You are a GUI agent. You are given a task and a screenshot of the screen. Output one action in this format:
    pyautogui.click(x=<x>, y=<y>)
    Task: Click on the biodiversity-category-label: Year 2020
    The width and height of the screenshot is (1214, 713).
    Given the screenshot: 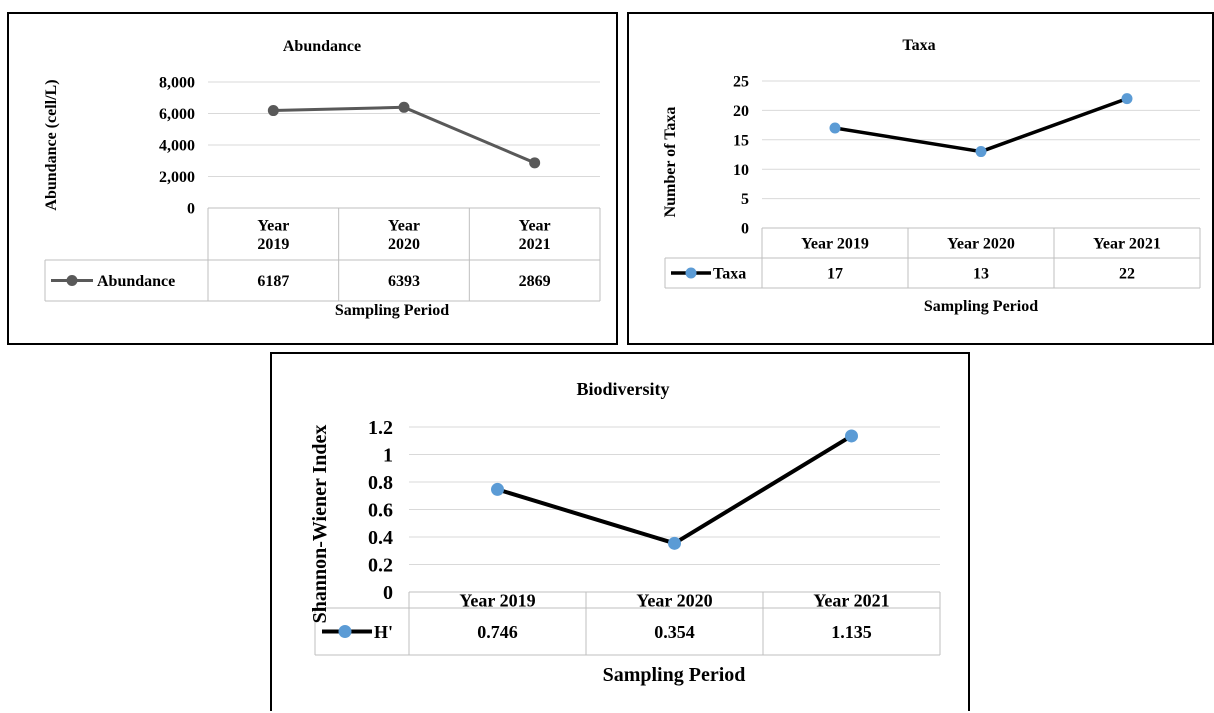 What is the action you would take?
    pyautogui.click(x=674, y=600)
    